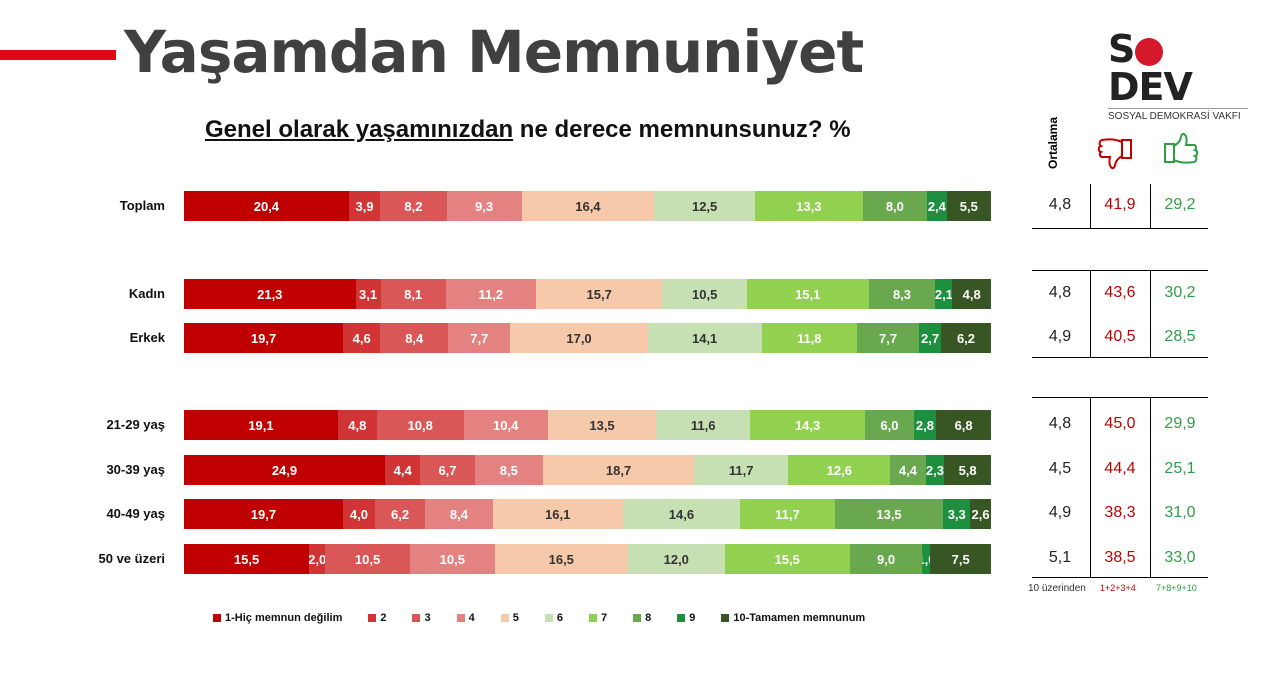  What do you see at coordinates (559, 618) in the screenshot?
I see `legend-label: 6` at bounding box center [559, 618].